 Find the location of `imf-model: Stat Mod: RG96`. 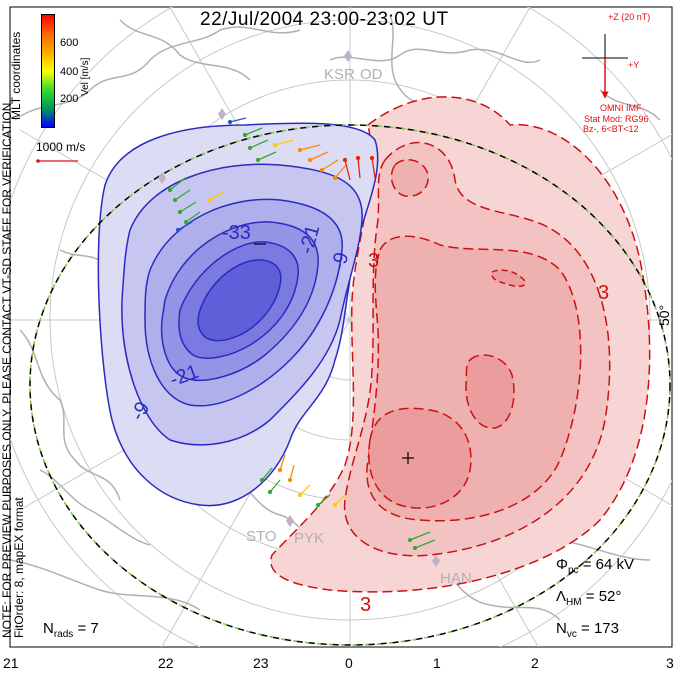

imf-model: Stat Mod: RG96 is located at coordinates (616, 119).